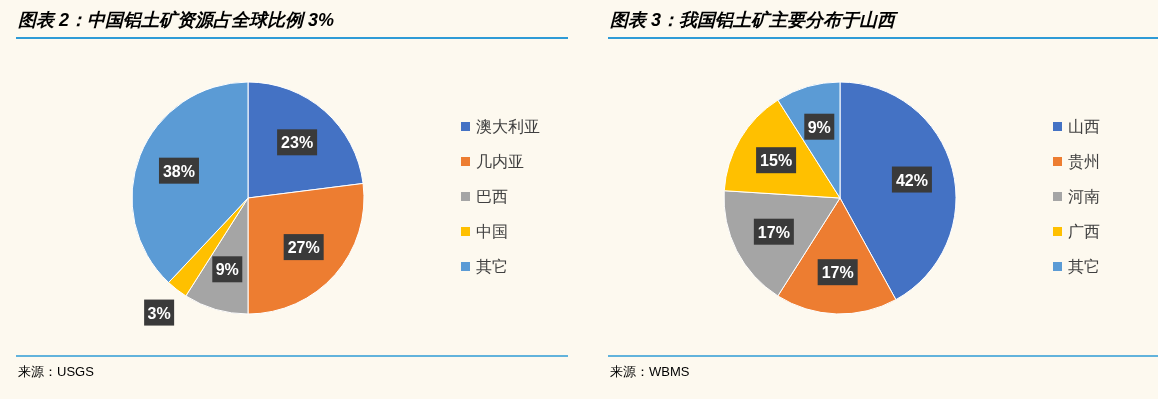  I want to click on source-note: 来源：WBMS, so click(650, 371).